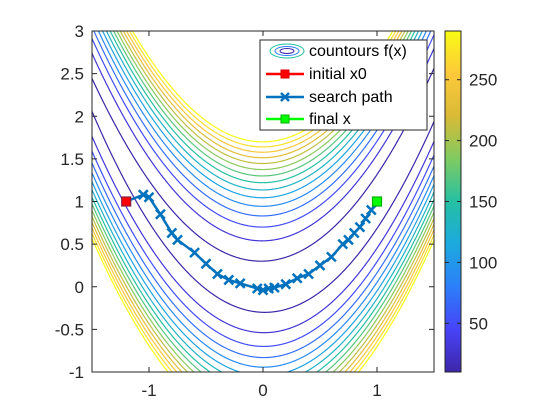 This screenshot has height=420, width=560. Describe the element at coordinates (69, 329) in the screenshot. I see `y-tick-label: -0.5` at that location.